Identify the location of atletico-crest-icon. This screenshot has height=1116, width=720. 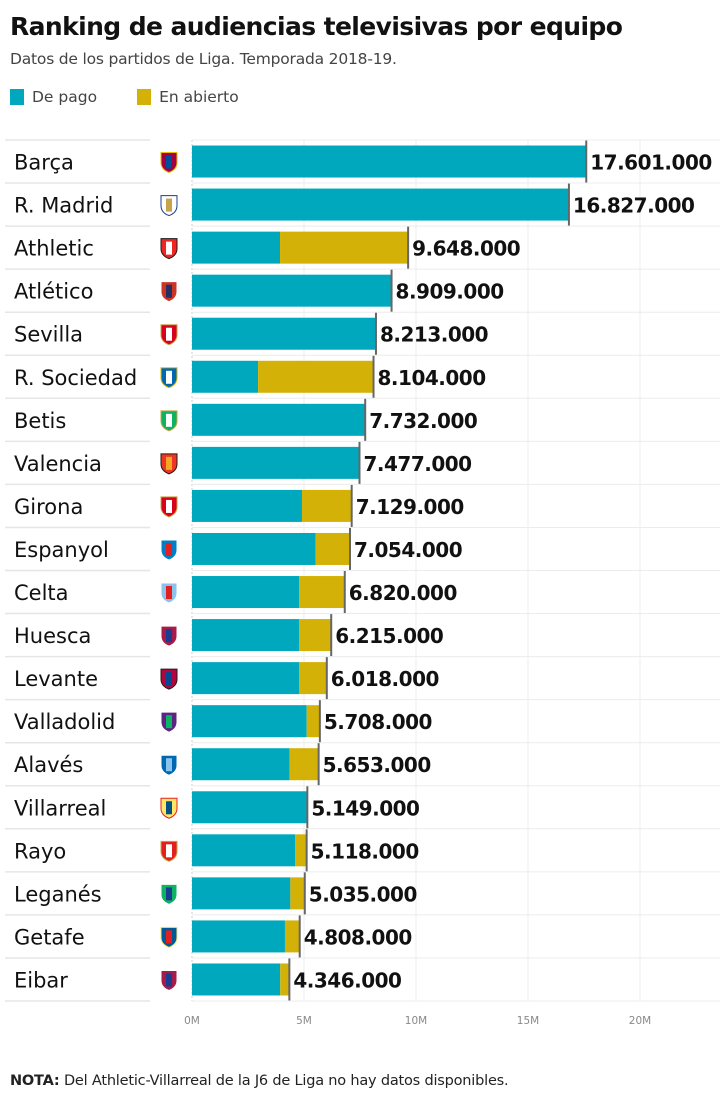
(169, 292).